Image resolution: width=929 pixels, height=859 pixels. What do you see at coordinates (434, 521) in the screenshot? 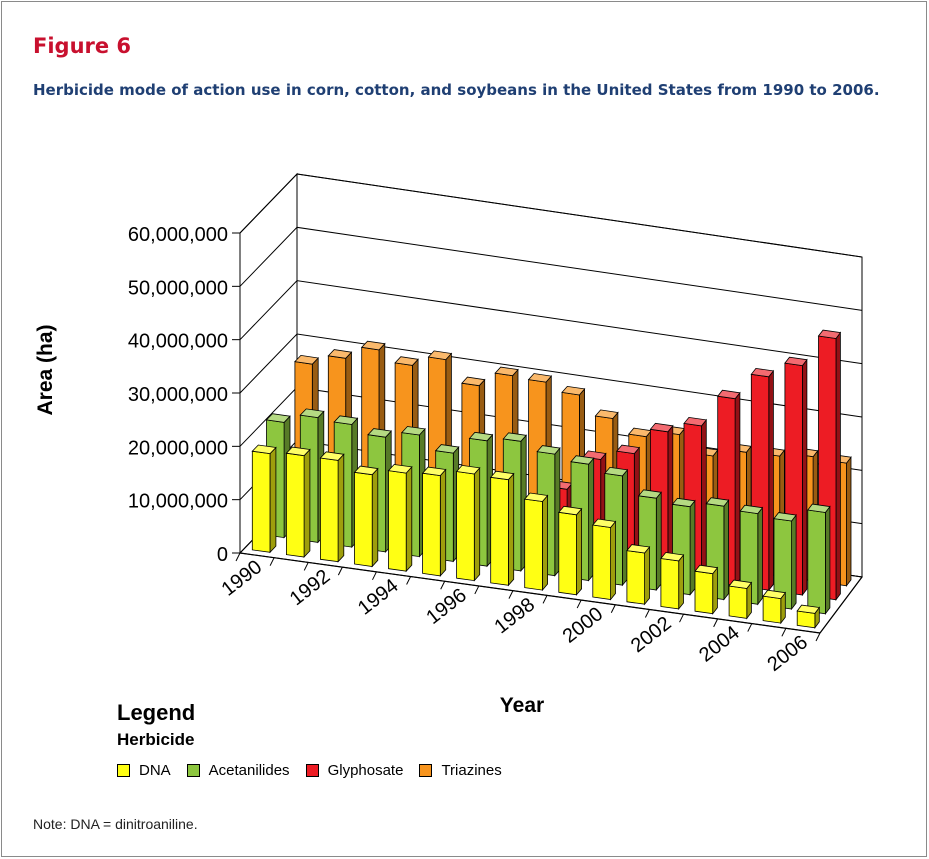
I see `bar-dna-1995` at bounding box center [434, 521].